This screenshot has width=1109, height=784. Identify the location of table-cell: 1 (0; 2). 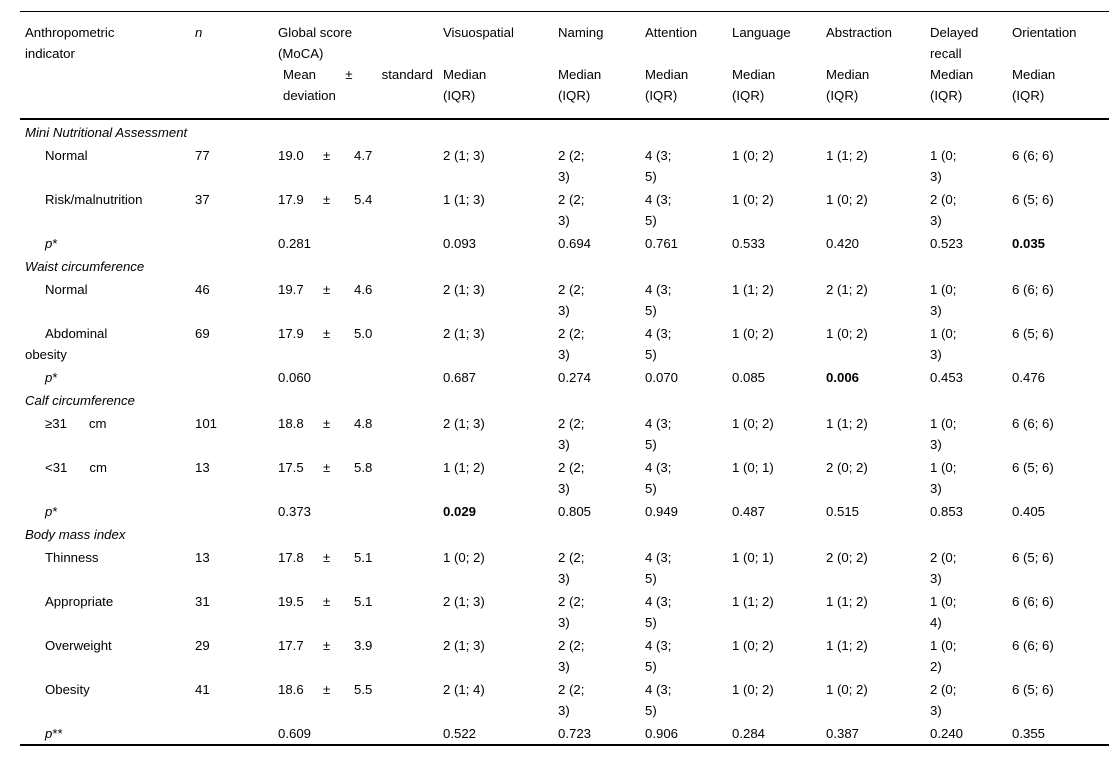
(779, 433).